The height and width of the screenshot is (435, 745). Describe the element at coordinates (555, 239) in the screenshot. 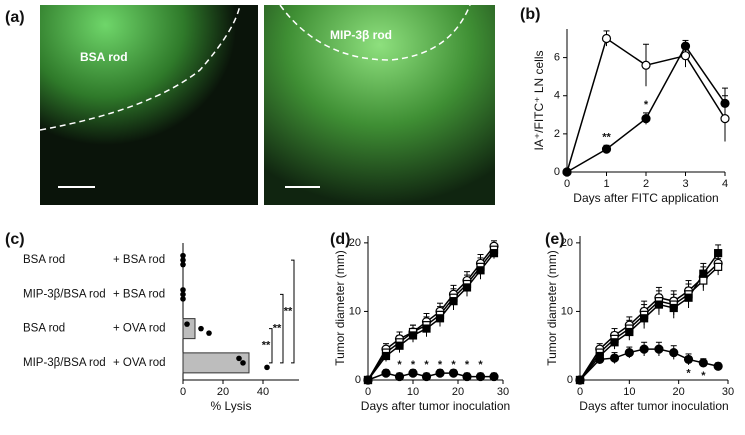

I see `panel-label: (e)` at that location.